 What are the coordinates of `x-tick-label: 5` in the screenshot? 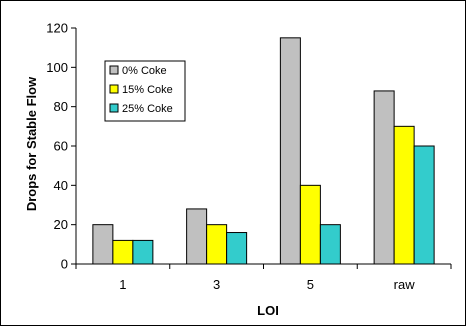 It's located at (310, 284).